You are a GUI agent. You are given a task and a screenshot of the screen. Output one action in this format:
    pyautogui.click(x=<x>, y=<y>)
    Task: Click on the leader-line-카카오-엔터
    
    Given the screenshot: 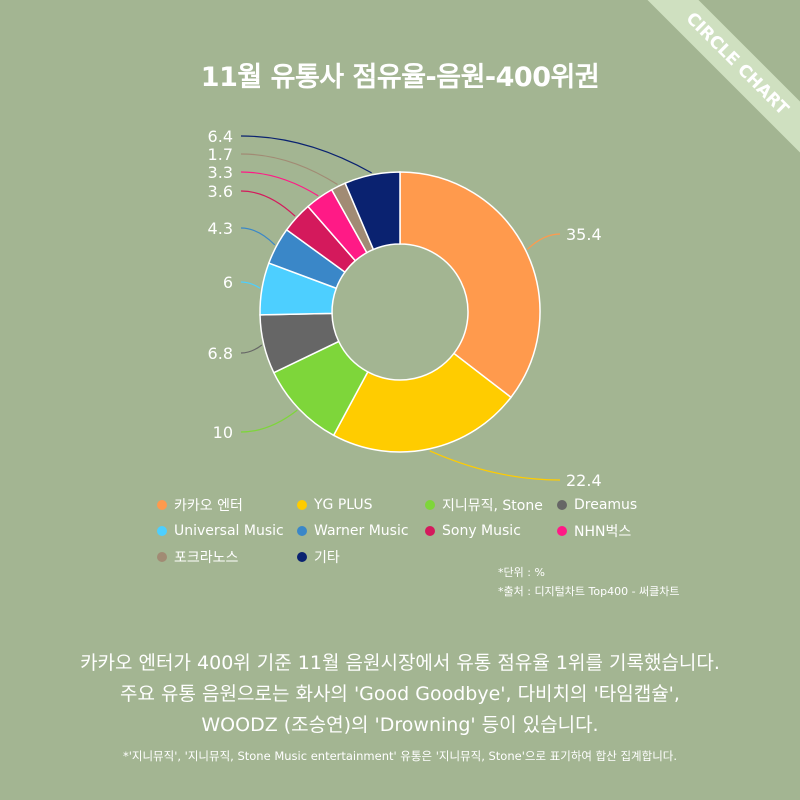 What is the action you would take?
    pyautogui.click(x=543, y=241)
    